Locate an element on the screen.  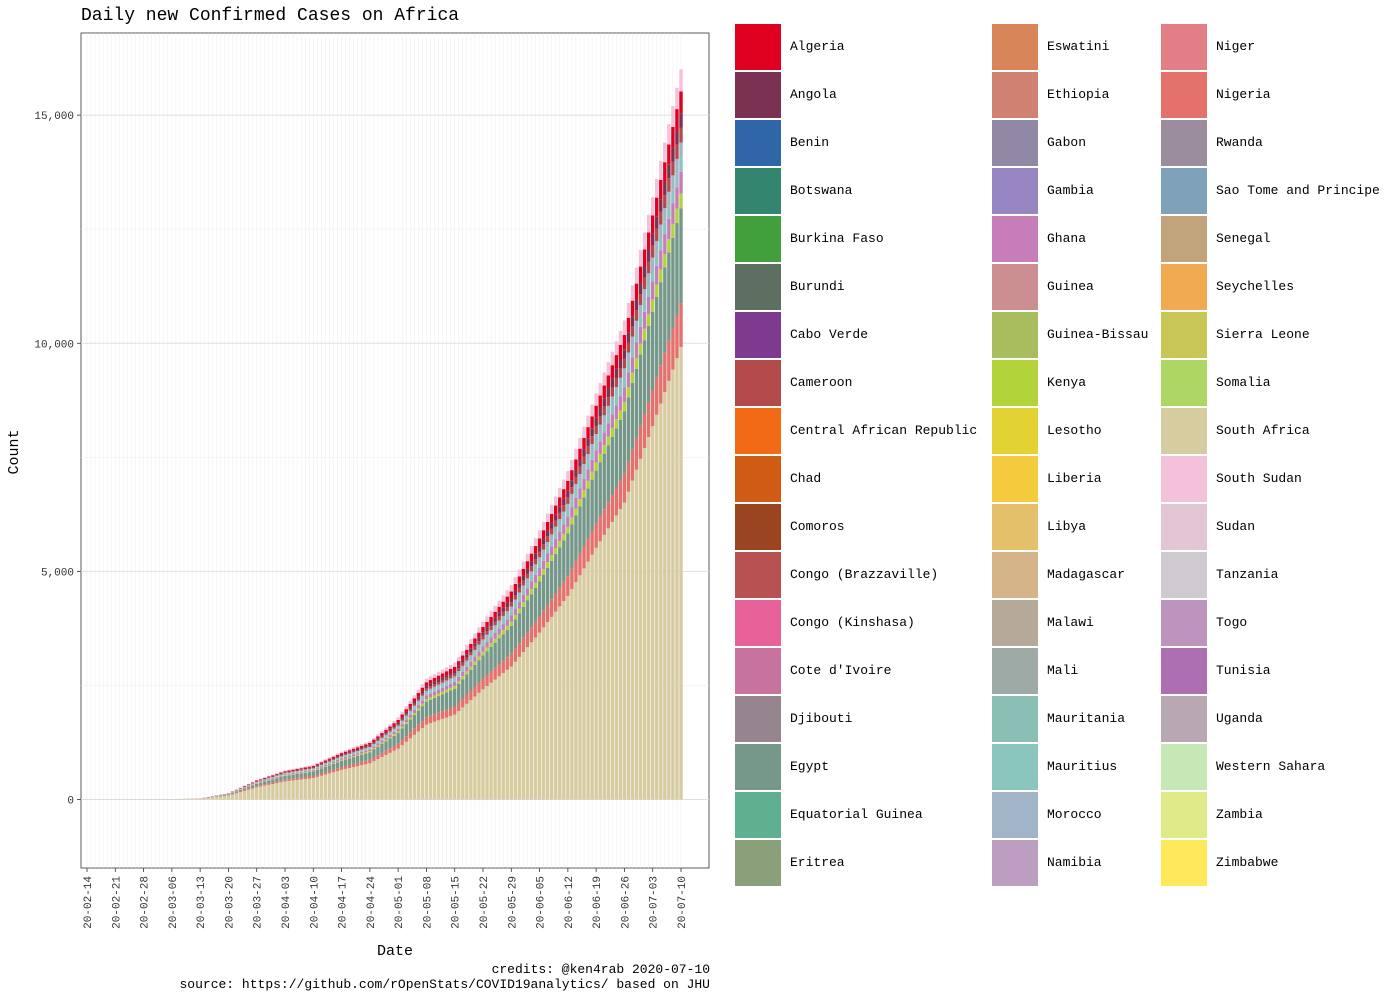
legend-item: Sierra Leone is located at coordinates (1280, 335).